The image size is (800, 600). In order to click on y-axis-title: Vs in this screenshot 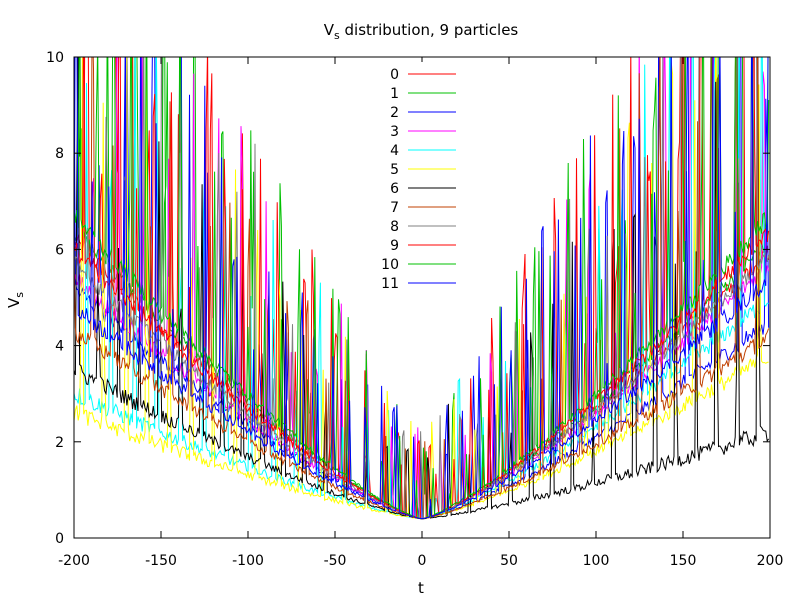, I will do `click(15, 300)`.